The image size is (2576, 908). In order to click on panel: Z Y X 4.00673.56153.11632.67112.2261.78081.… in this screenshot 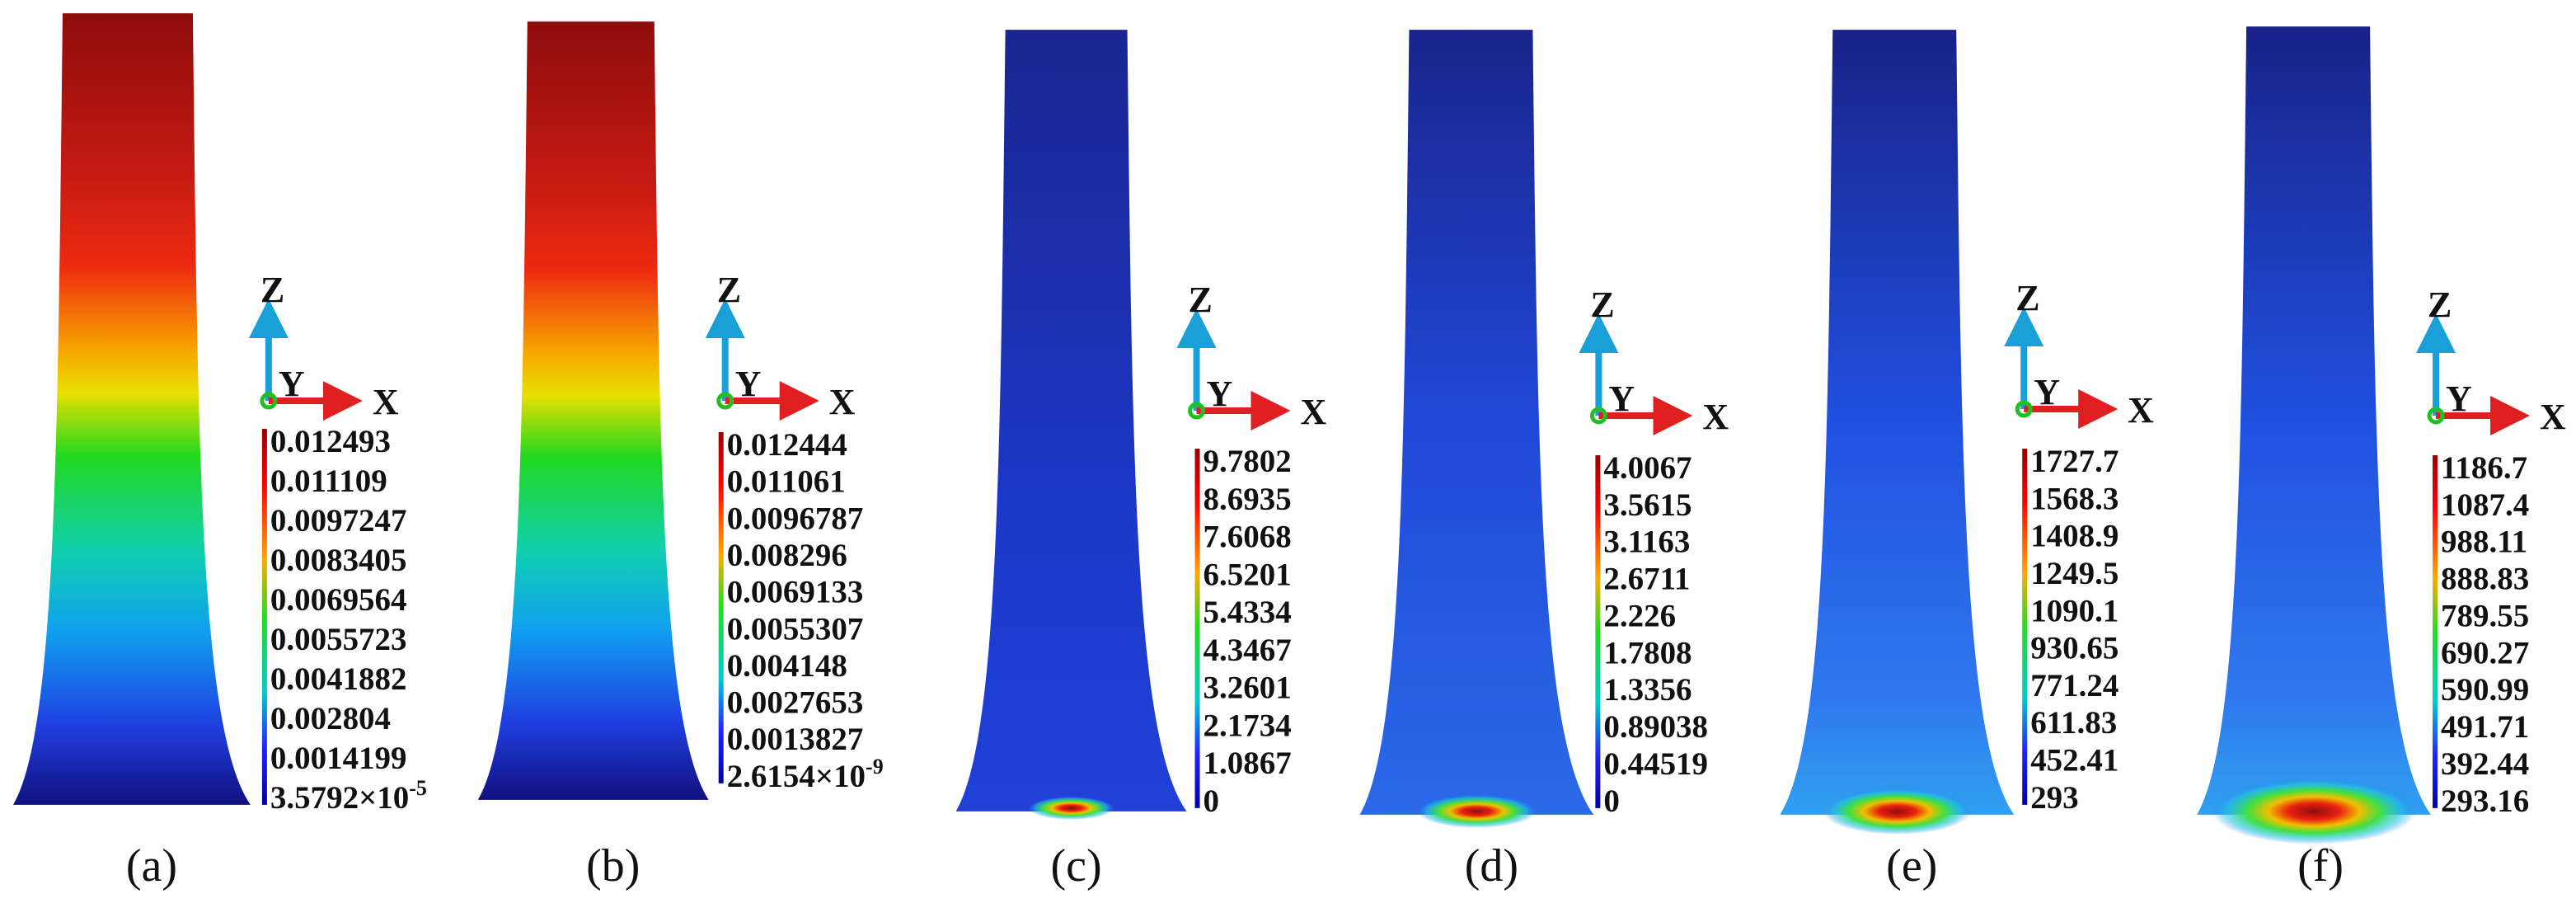, I will do `click(1544, 461)`.